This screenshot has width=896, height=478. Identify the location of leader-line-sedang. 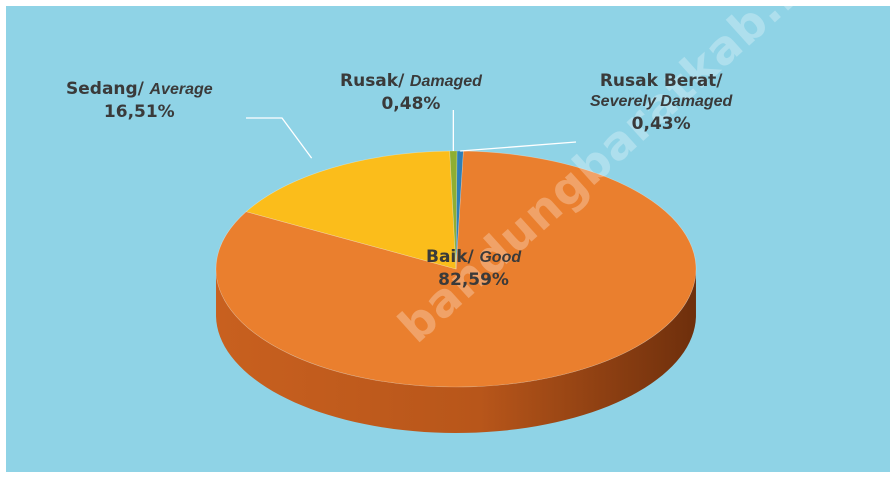
(279, 138).